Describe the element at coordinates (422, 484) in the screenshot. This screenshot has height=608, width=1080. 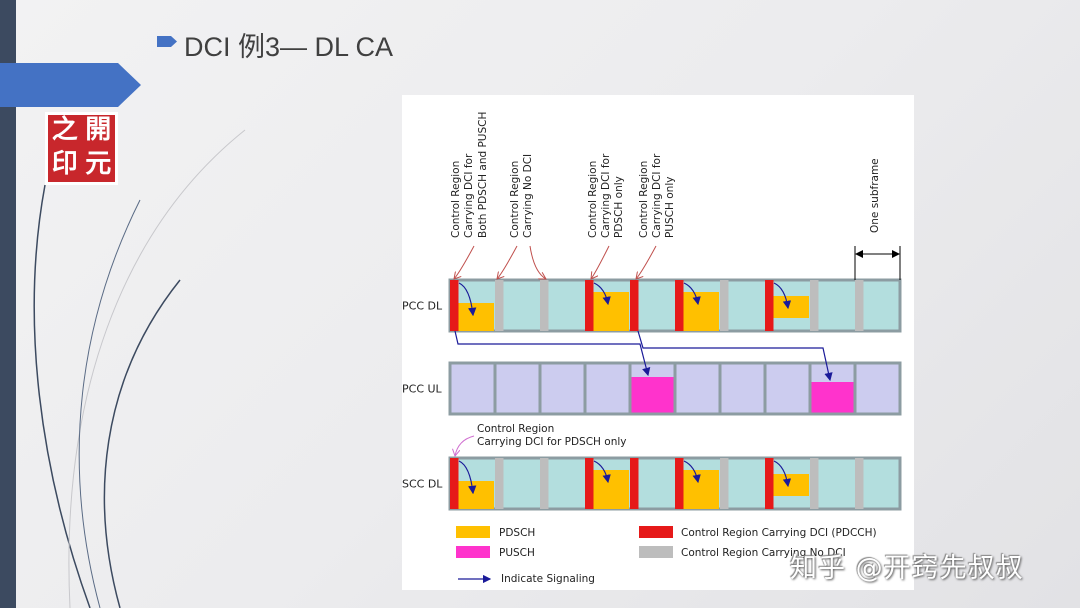
I see `row-label: SCC DL` at that location.